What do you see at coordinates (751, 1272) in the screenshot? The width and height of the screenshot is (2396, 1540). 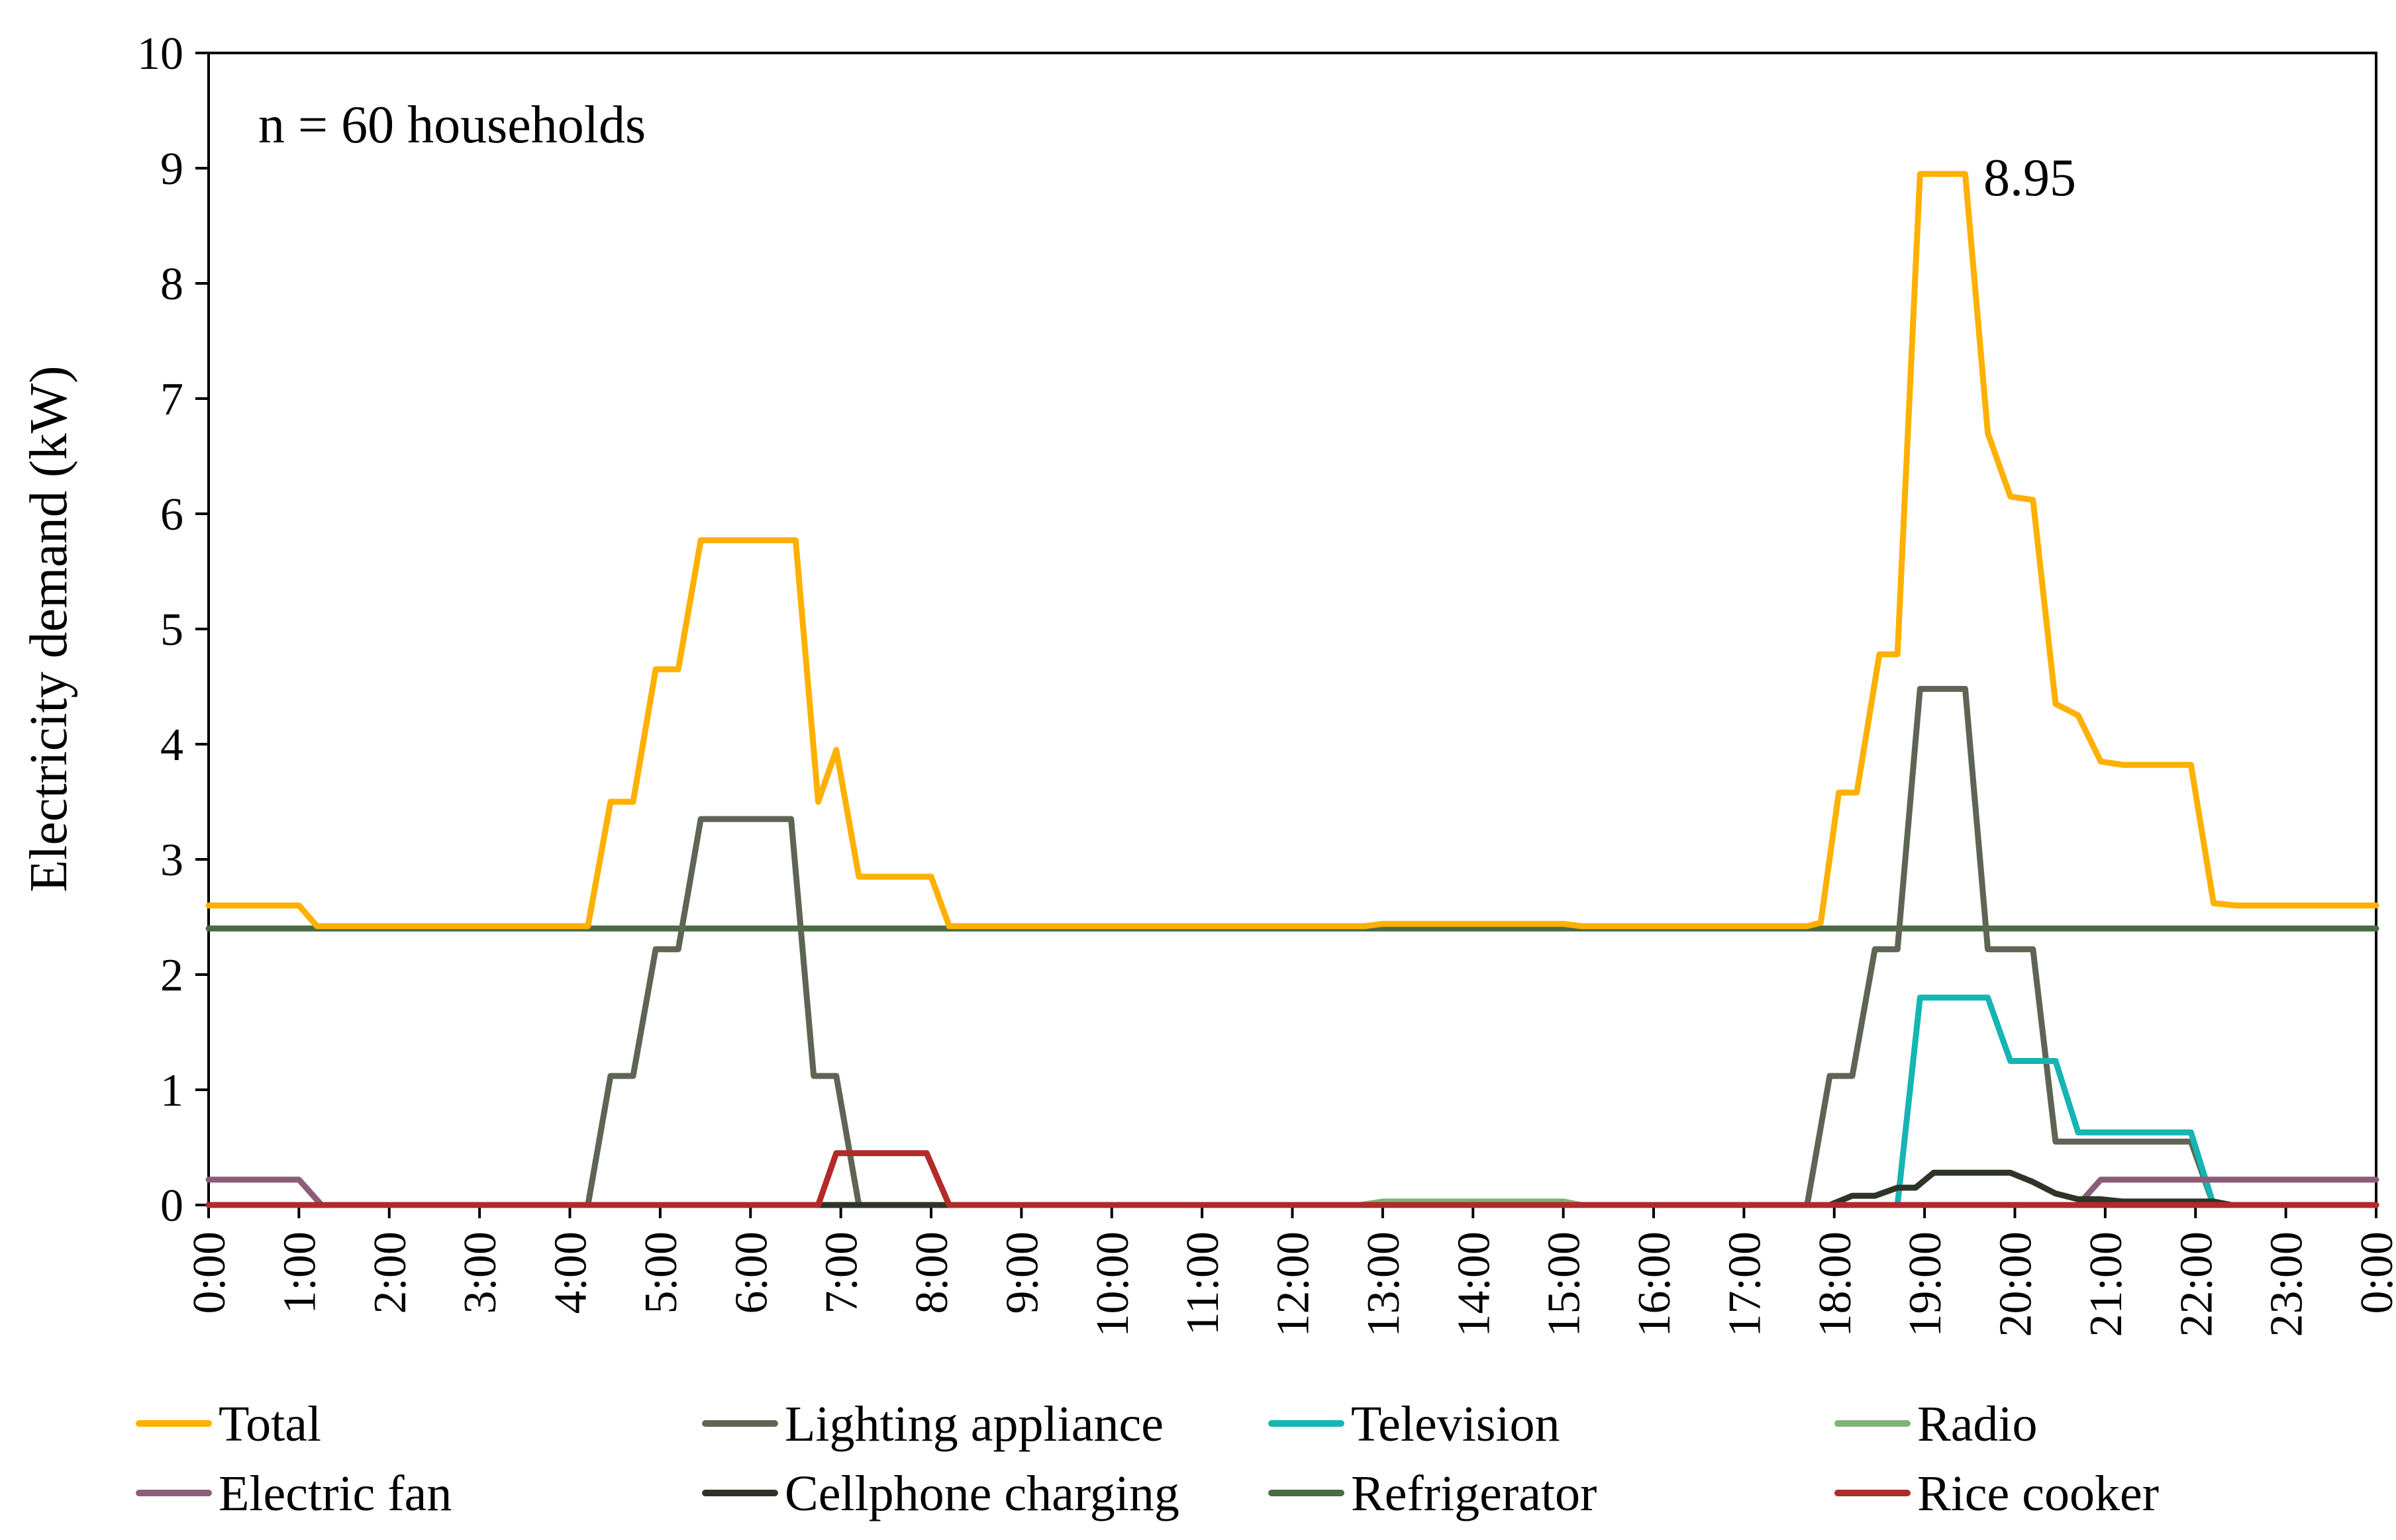 I see `x-tick-label: 6:00` at bounding box center [751, 1272].